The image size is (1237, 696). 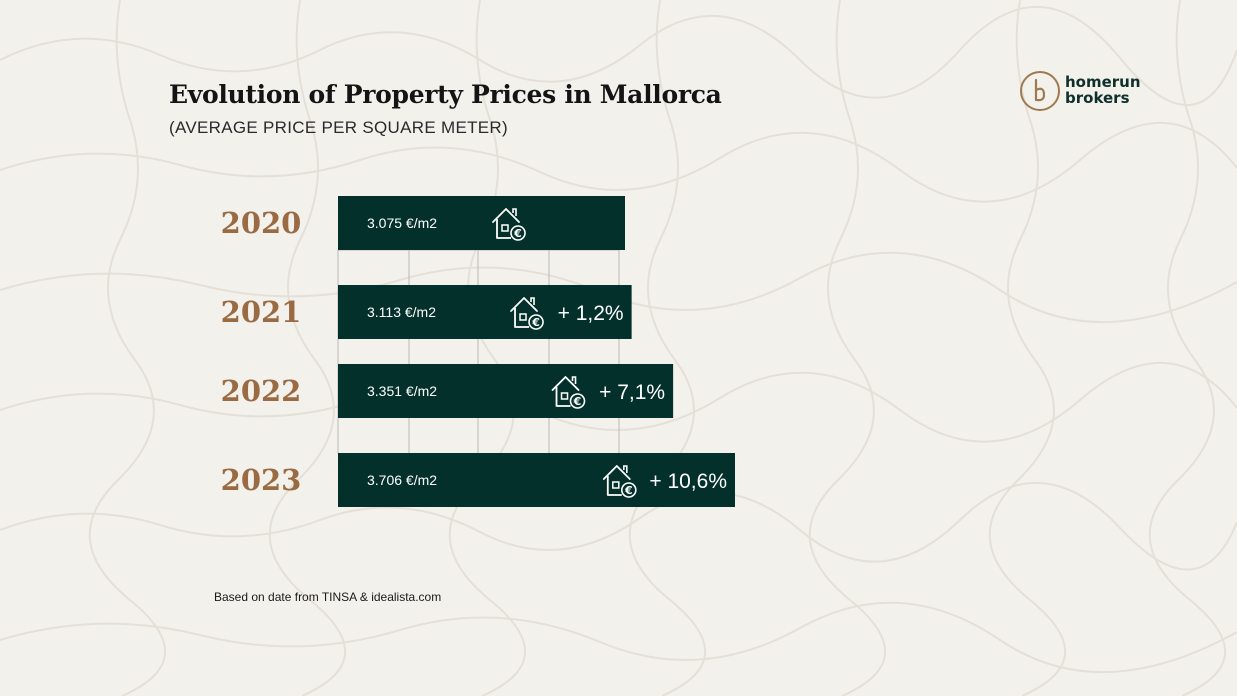 I want to click on year-label: 2020, so click(x=261, y=223).